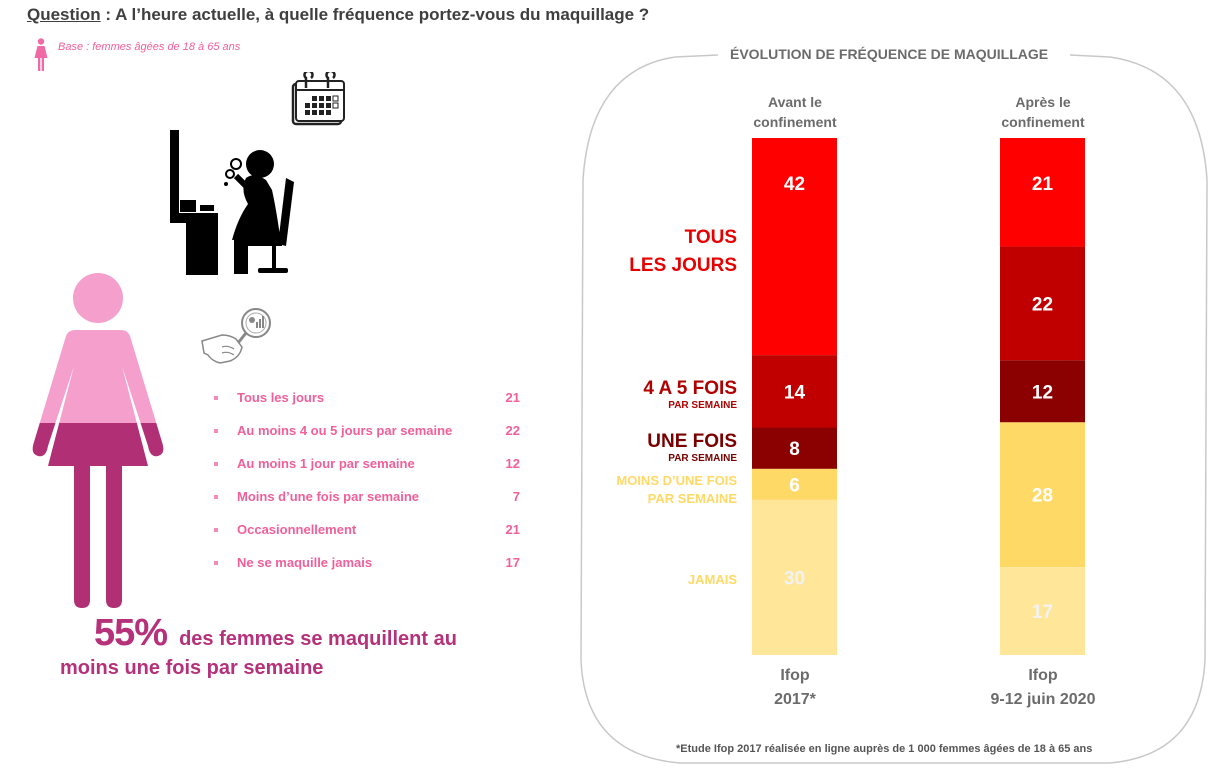 Image resolution: width=1221 pixels, height=780 pixels. I want to click on column-header-line: Avant le, so click(795, 102).